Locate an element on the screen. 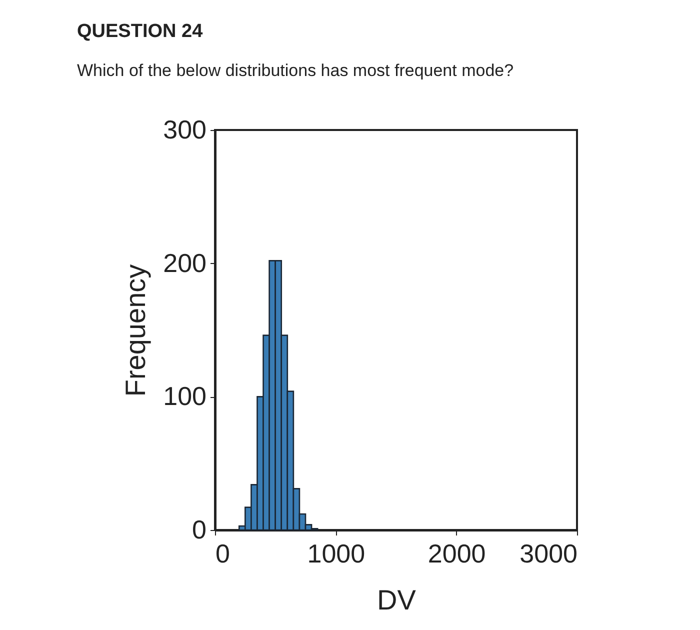  x-tick-label: 0 is located at coordinates (223, 553).